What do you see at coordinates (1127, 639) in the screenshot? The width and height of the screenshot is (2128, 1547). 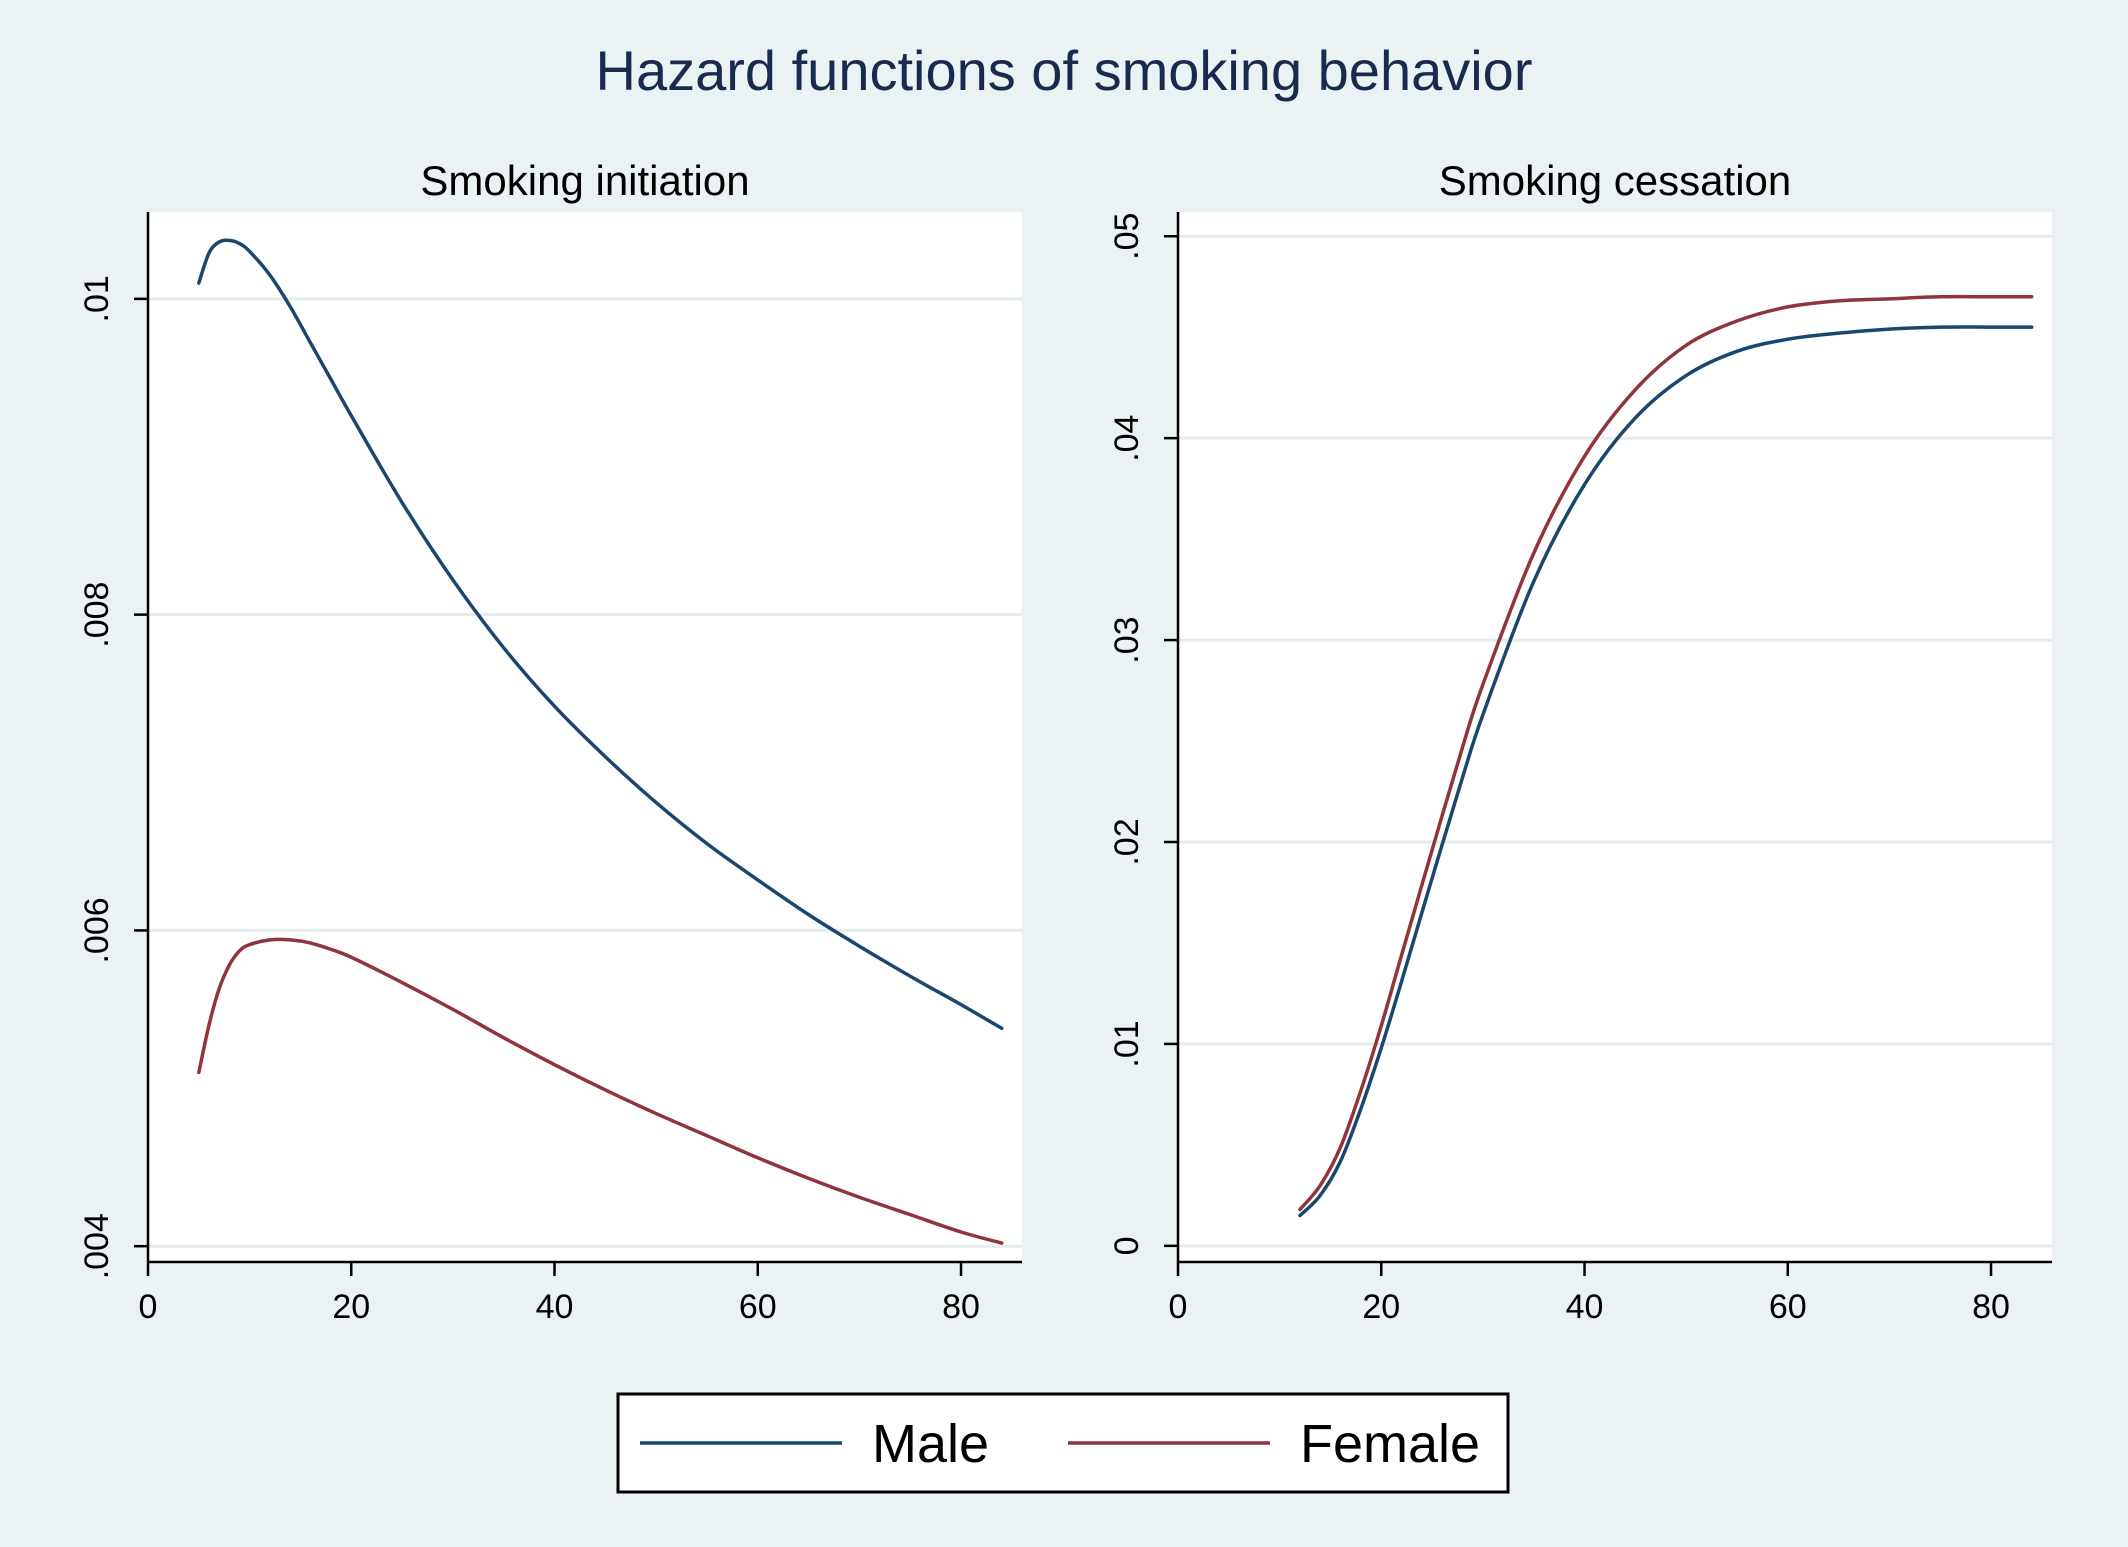 I see `y-tick-label: .03` at bounding box center [1127, 639].